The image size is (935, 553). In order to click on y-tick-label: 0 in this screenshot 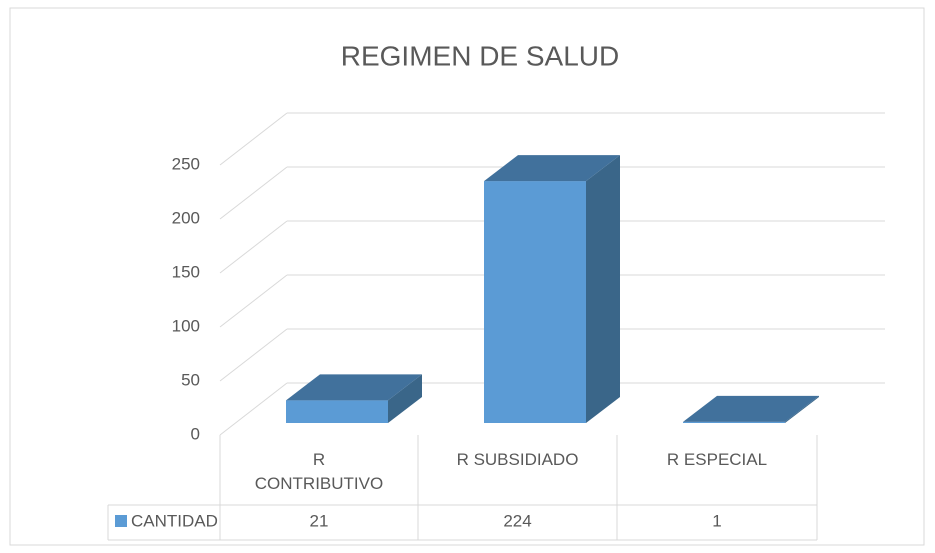, I will do `click(195, 433)`.